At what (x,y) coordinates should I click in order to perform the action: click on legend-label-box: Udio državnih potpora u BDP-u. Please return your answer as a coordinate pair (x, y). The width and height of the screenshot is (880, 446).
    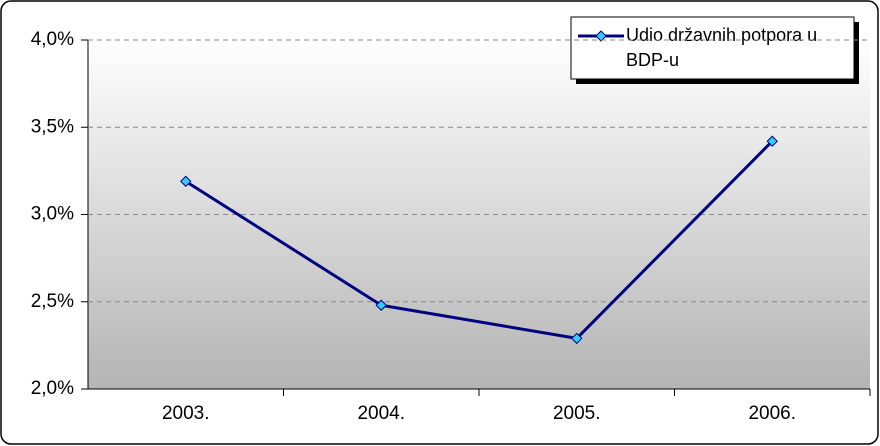
    Looking at the image, I should click on (722, 47).